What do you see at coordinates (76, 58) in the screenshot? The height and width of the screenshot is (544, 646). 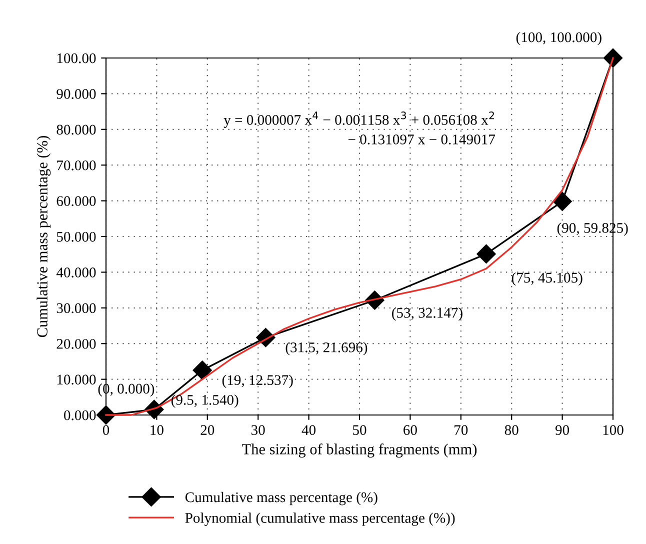 I see `y-tick-label: 100.00` at bounding box center [76, 58].